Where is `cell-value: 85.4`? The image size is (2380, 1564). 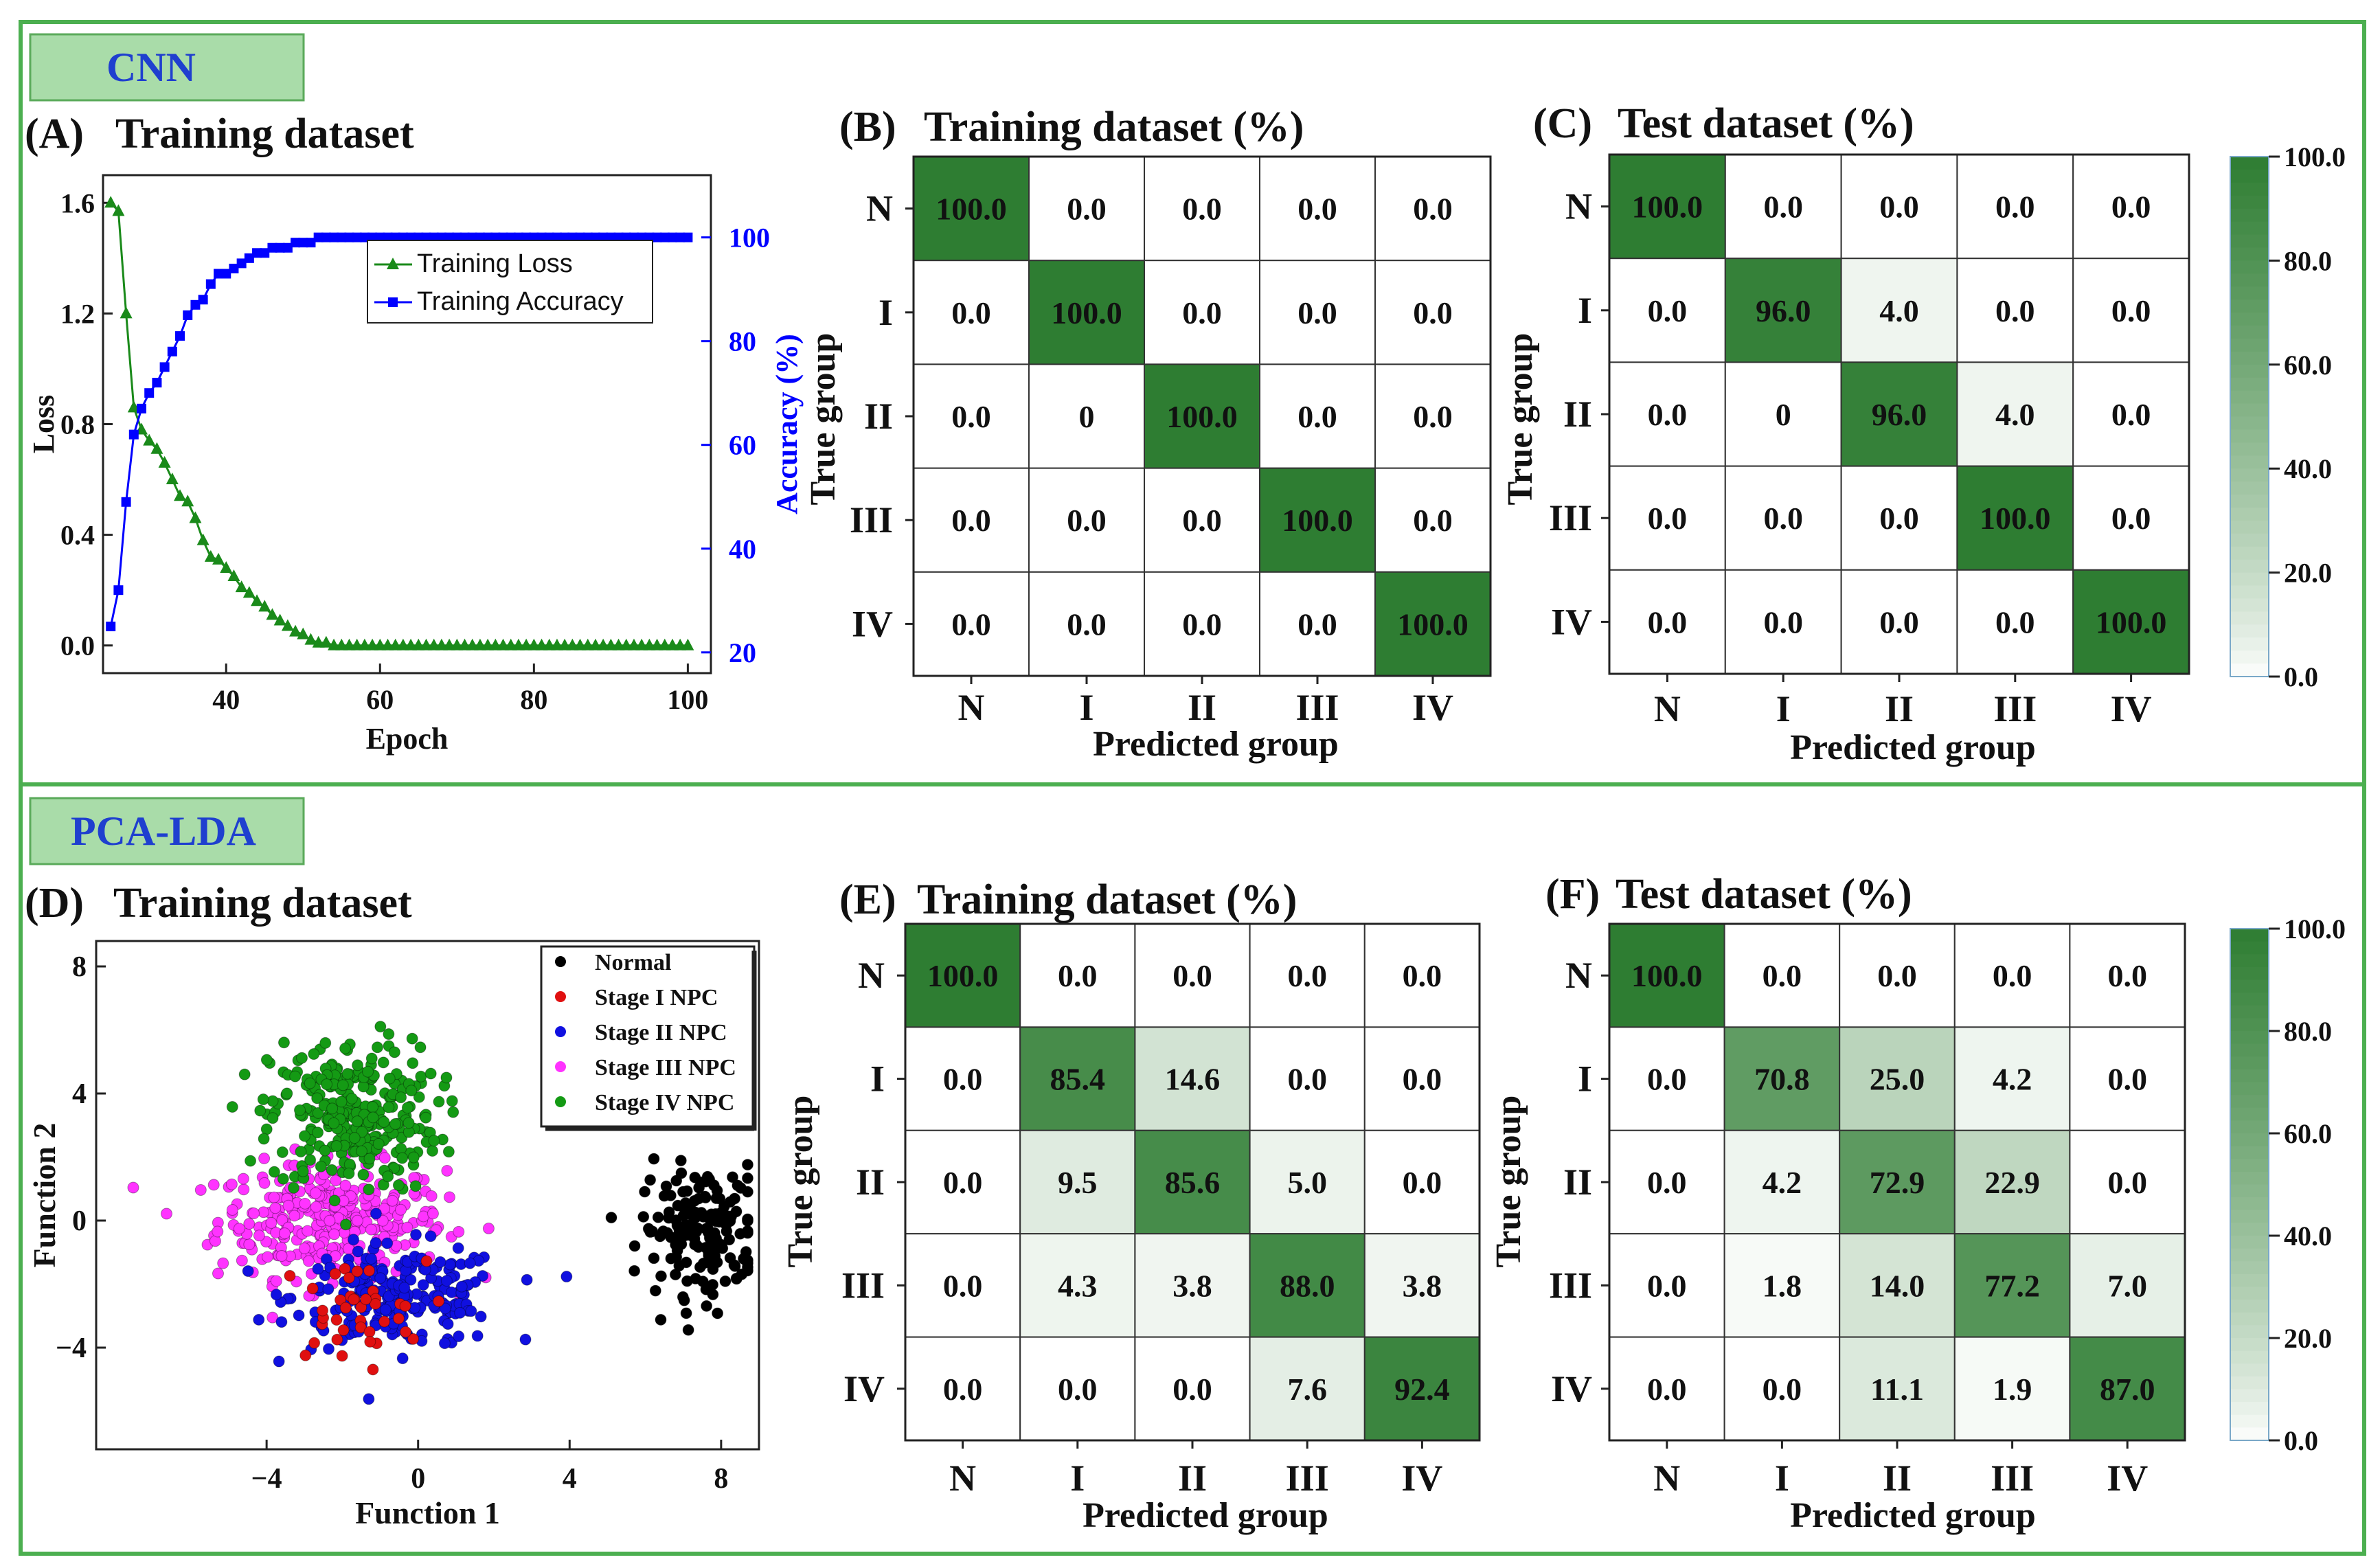 cell-value: 85.4 is located at coordinates (1078, 1079).